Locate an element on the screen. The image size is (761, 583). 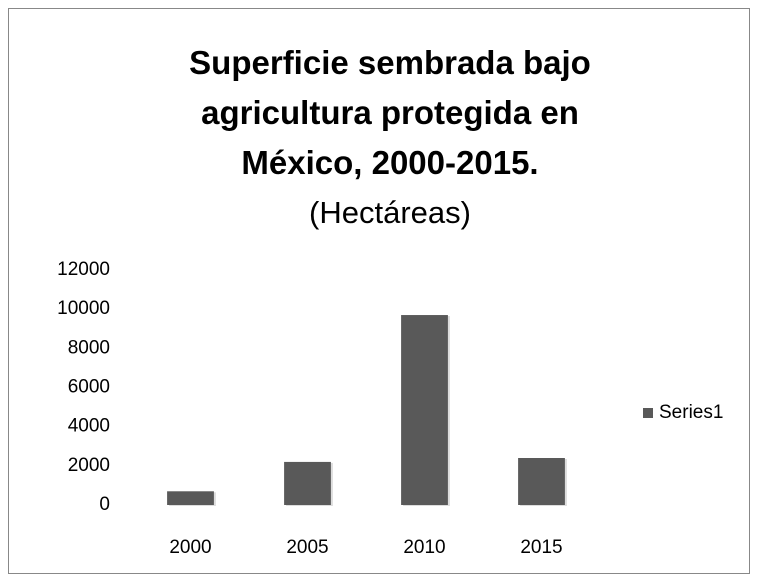
x-tick-label: 2015 is located at coordinates (541, 547).